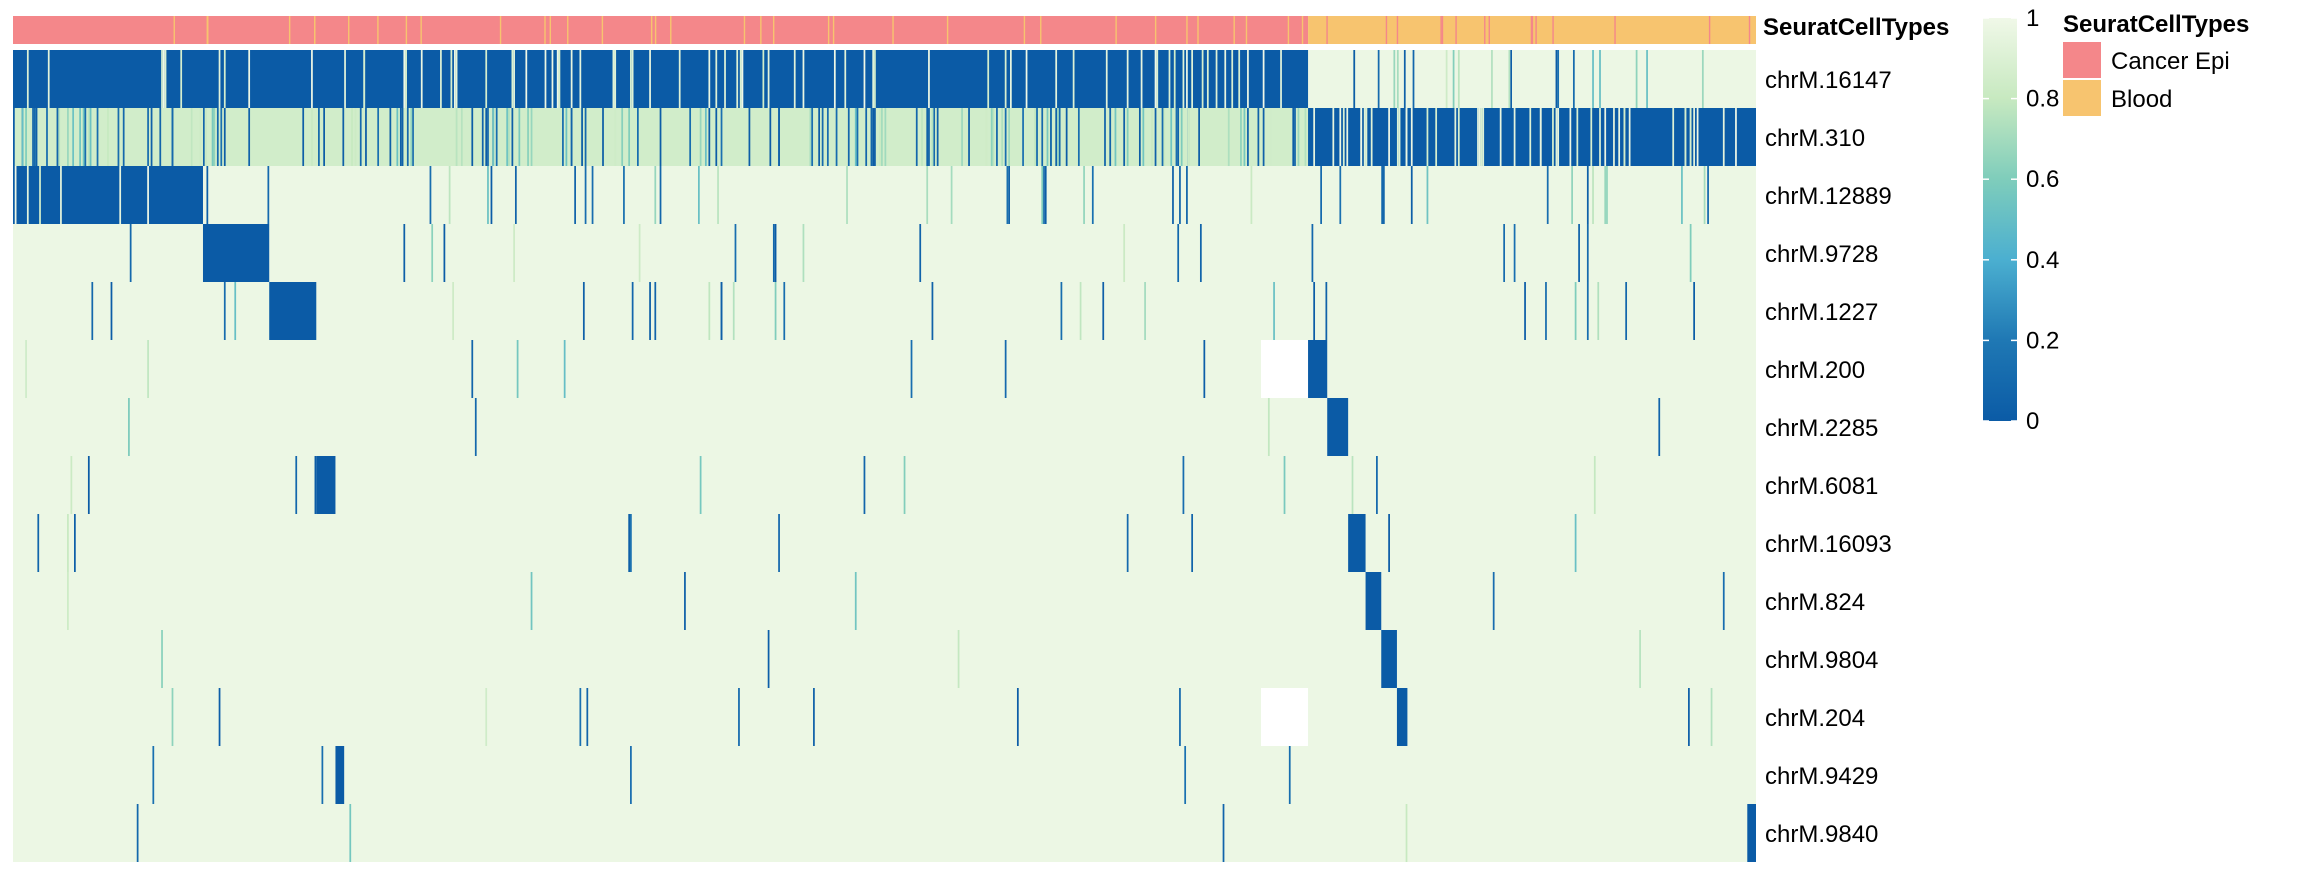 The image size is (2304, 870). I want to click on legend-swatch, so click(2082, 60).